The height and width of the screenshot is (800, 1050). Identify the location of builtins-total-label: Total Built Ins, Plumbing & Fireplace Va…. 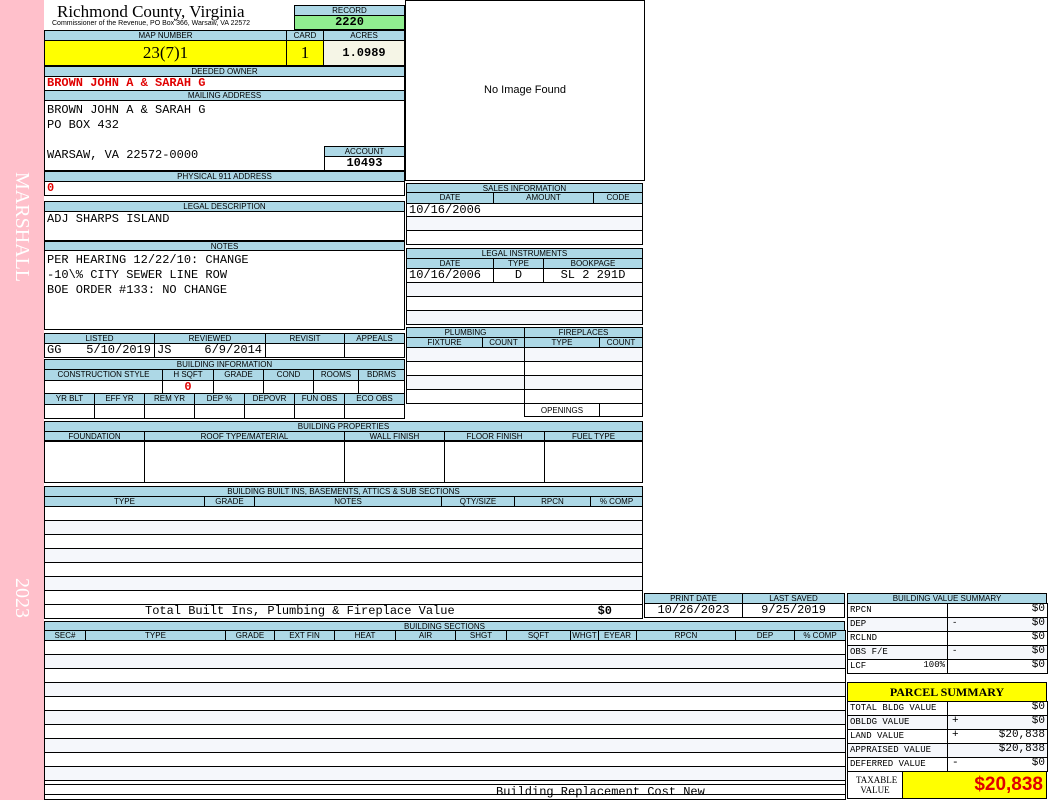
(300, 611).